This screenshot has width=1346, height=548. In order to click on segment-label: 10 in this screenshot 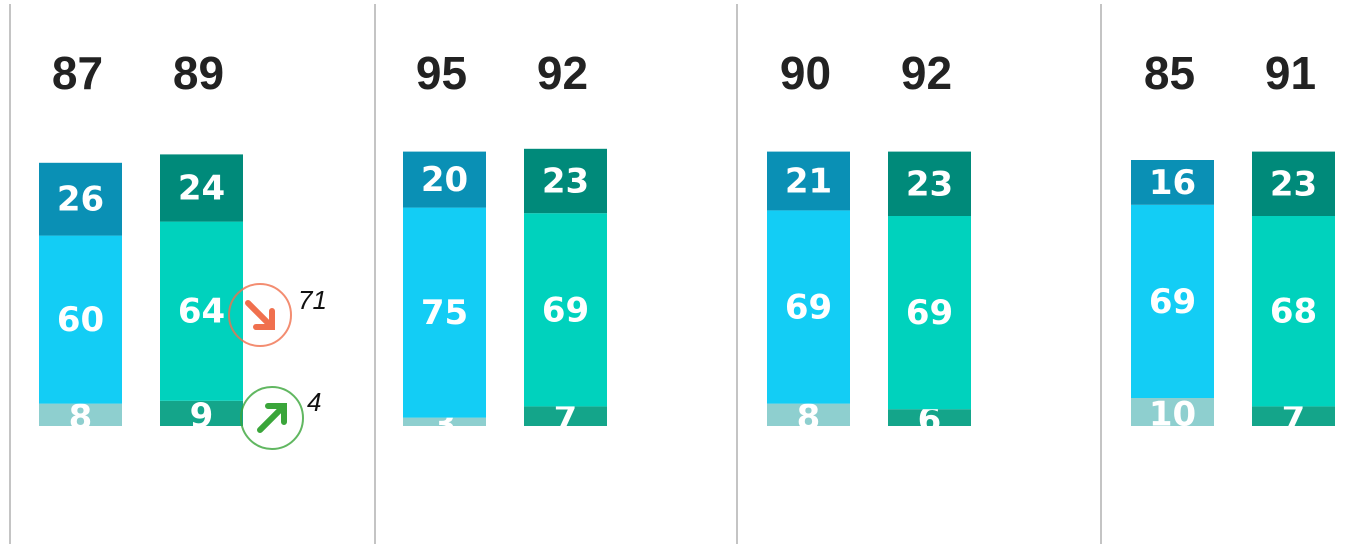, I will do `click(1172, 415)`.